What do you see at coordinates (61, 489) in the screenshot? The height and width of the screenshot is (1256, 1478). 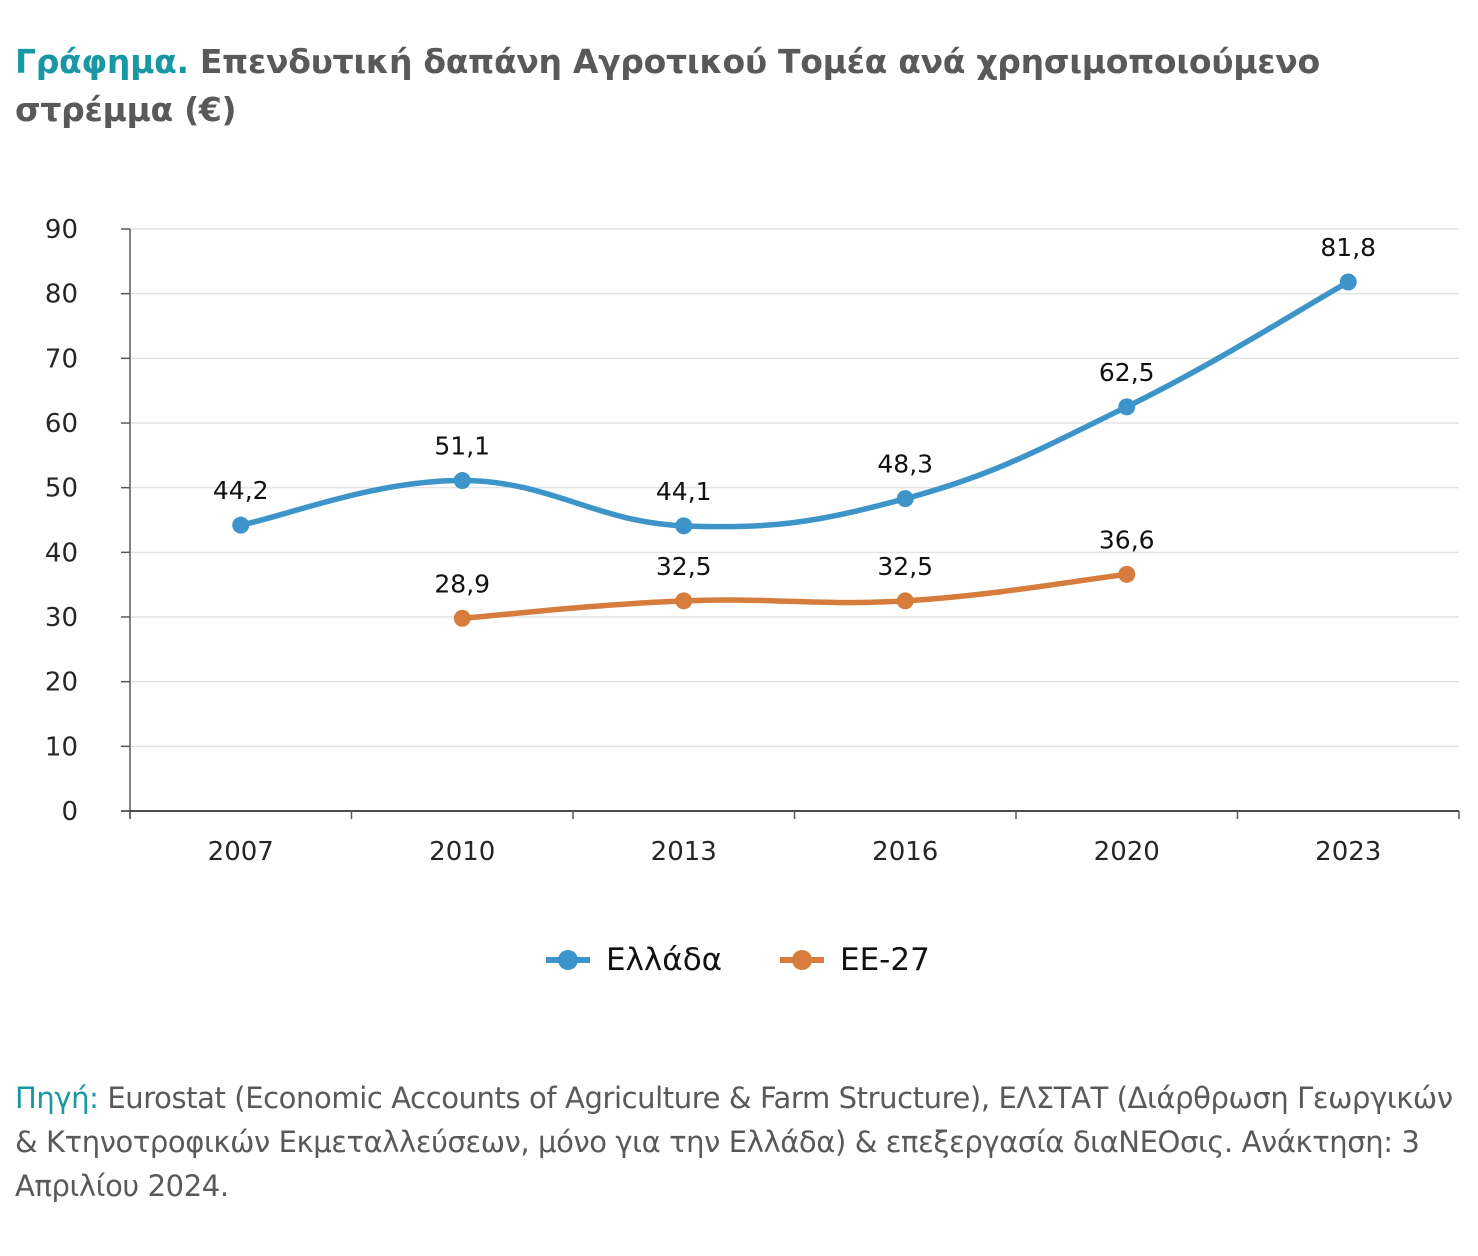 I see `y-tick-label: 50` at bounding box center [61, 489].